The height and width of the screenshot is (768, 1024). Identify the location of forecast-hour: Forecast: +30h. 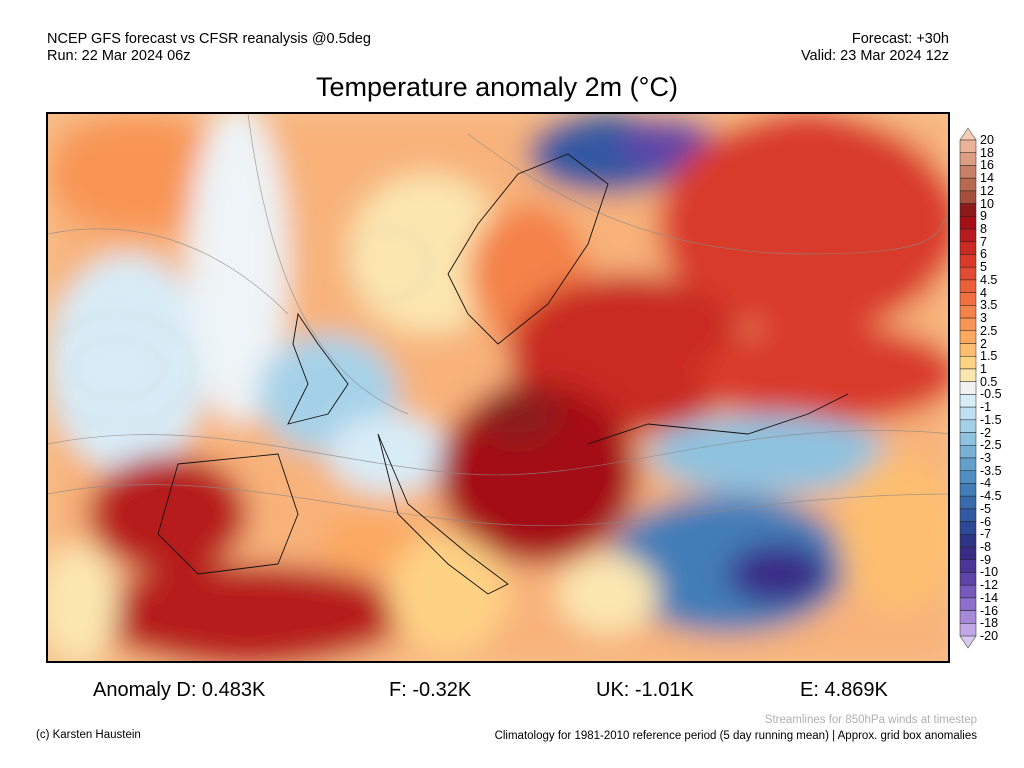
(900, 39).